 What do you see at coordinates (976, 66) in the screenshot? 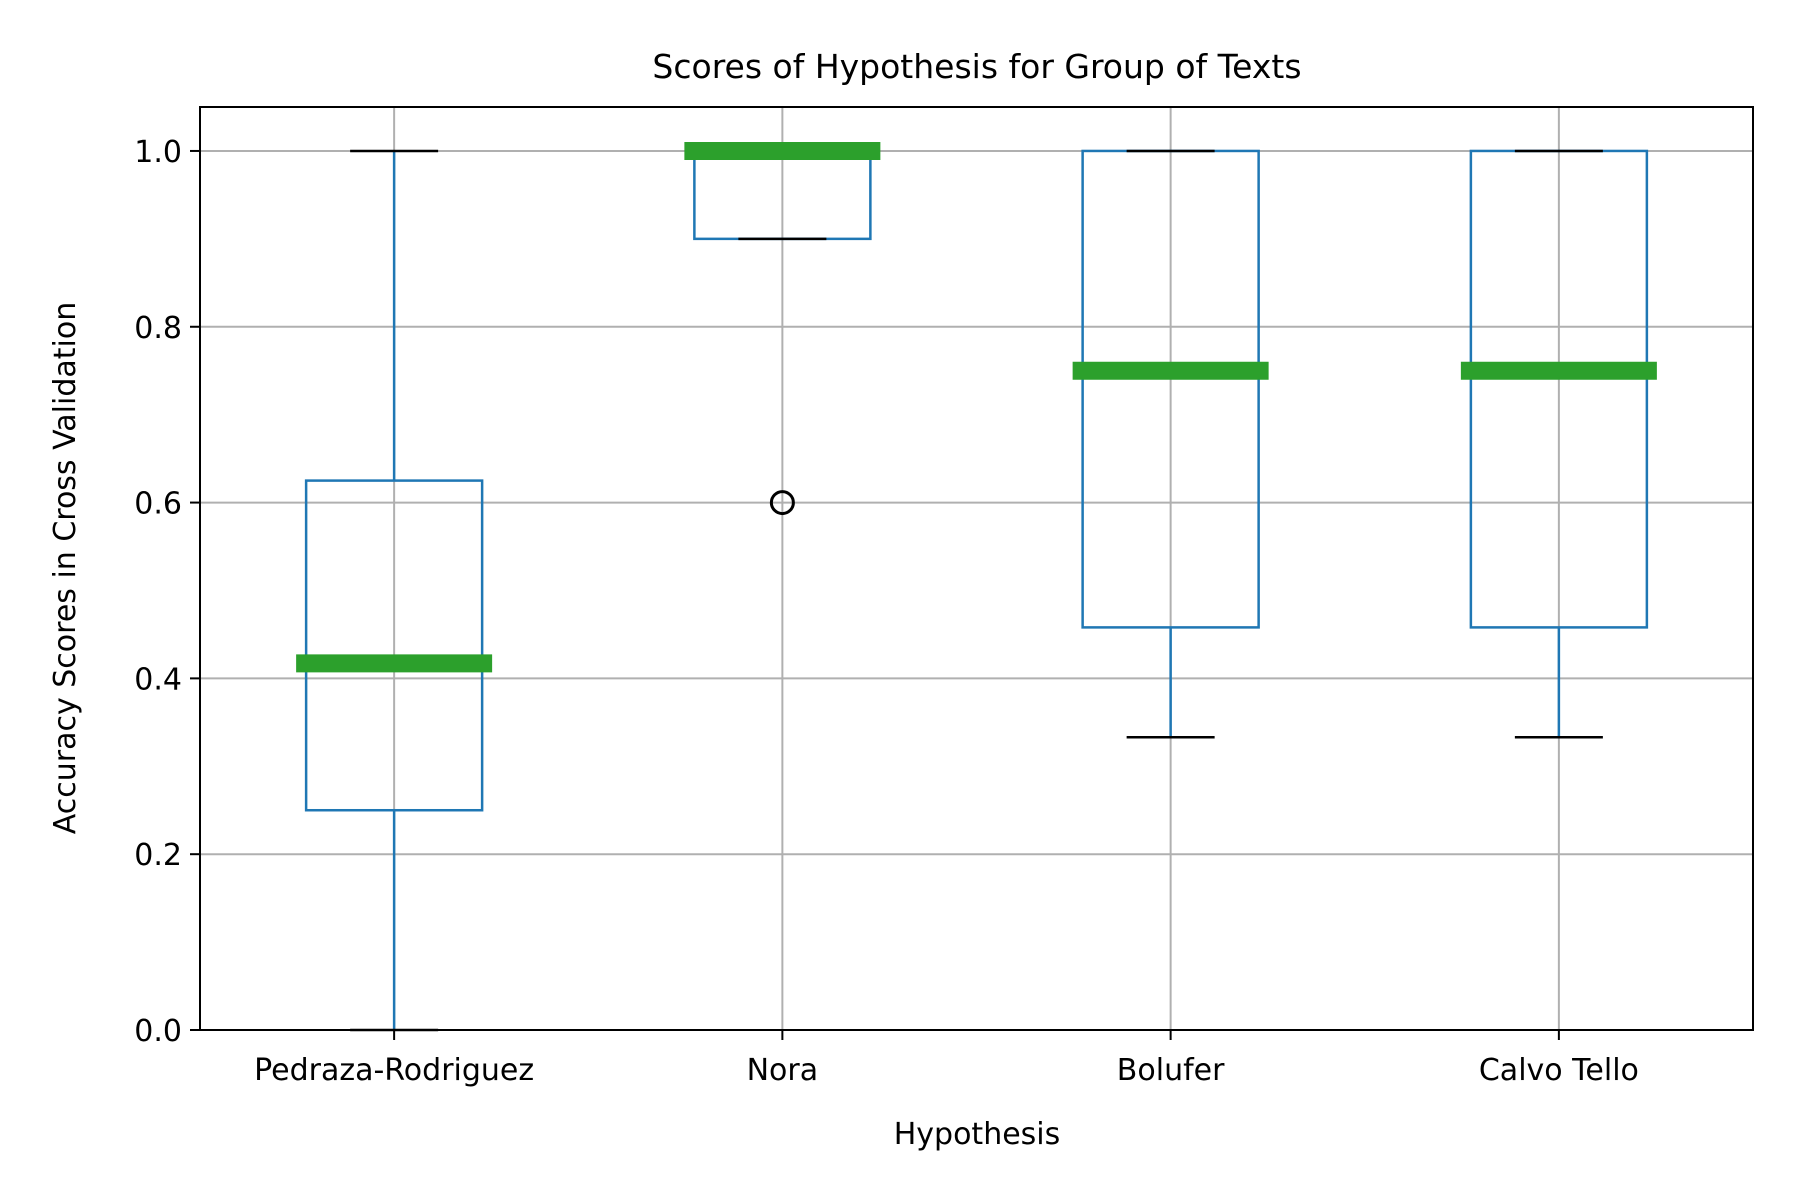
I see `chart-title: Scores of Hypothesis for Group of Texts` at bounding box center [976, 66].